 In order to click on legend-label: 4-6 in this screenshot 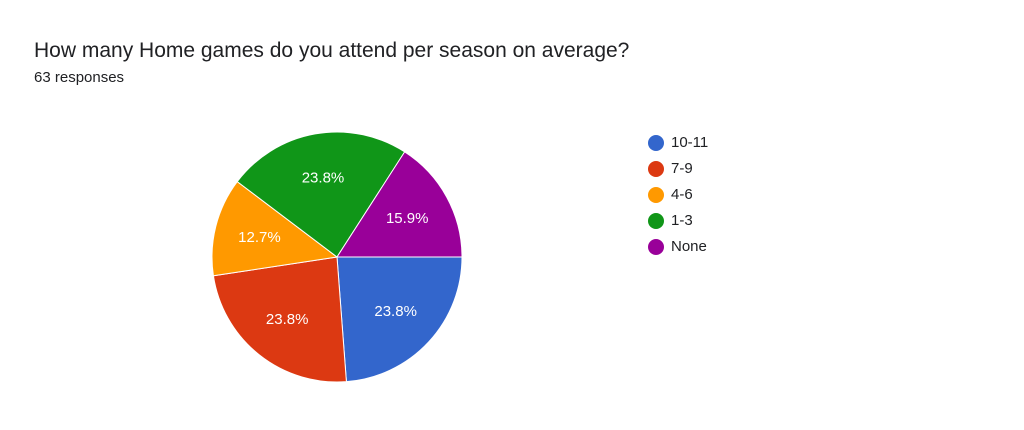, I will do `click(682, 194)`.